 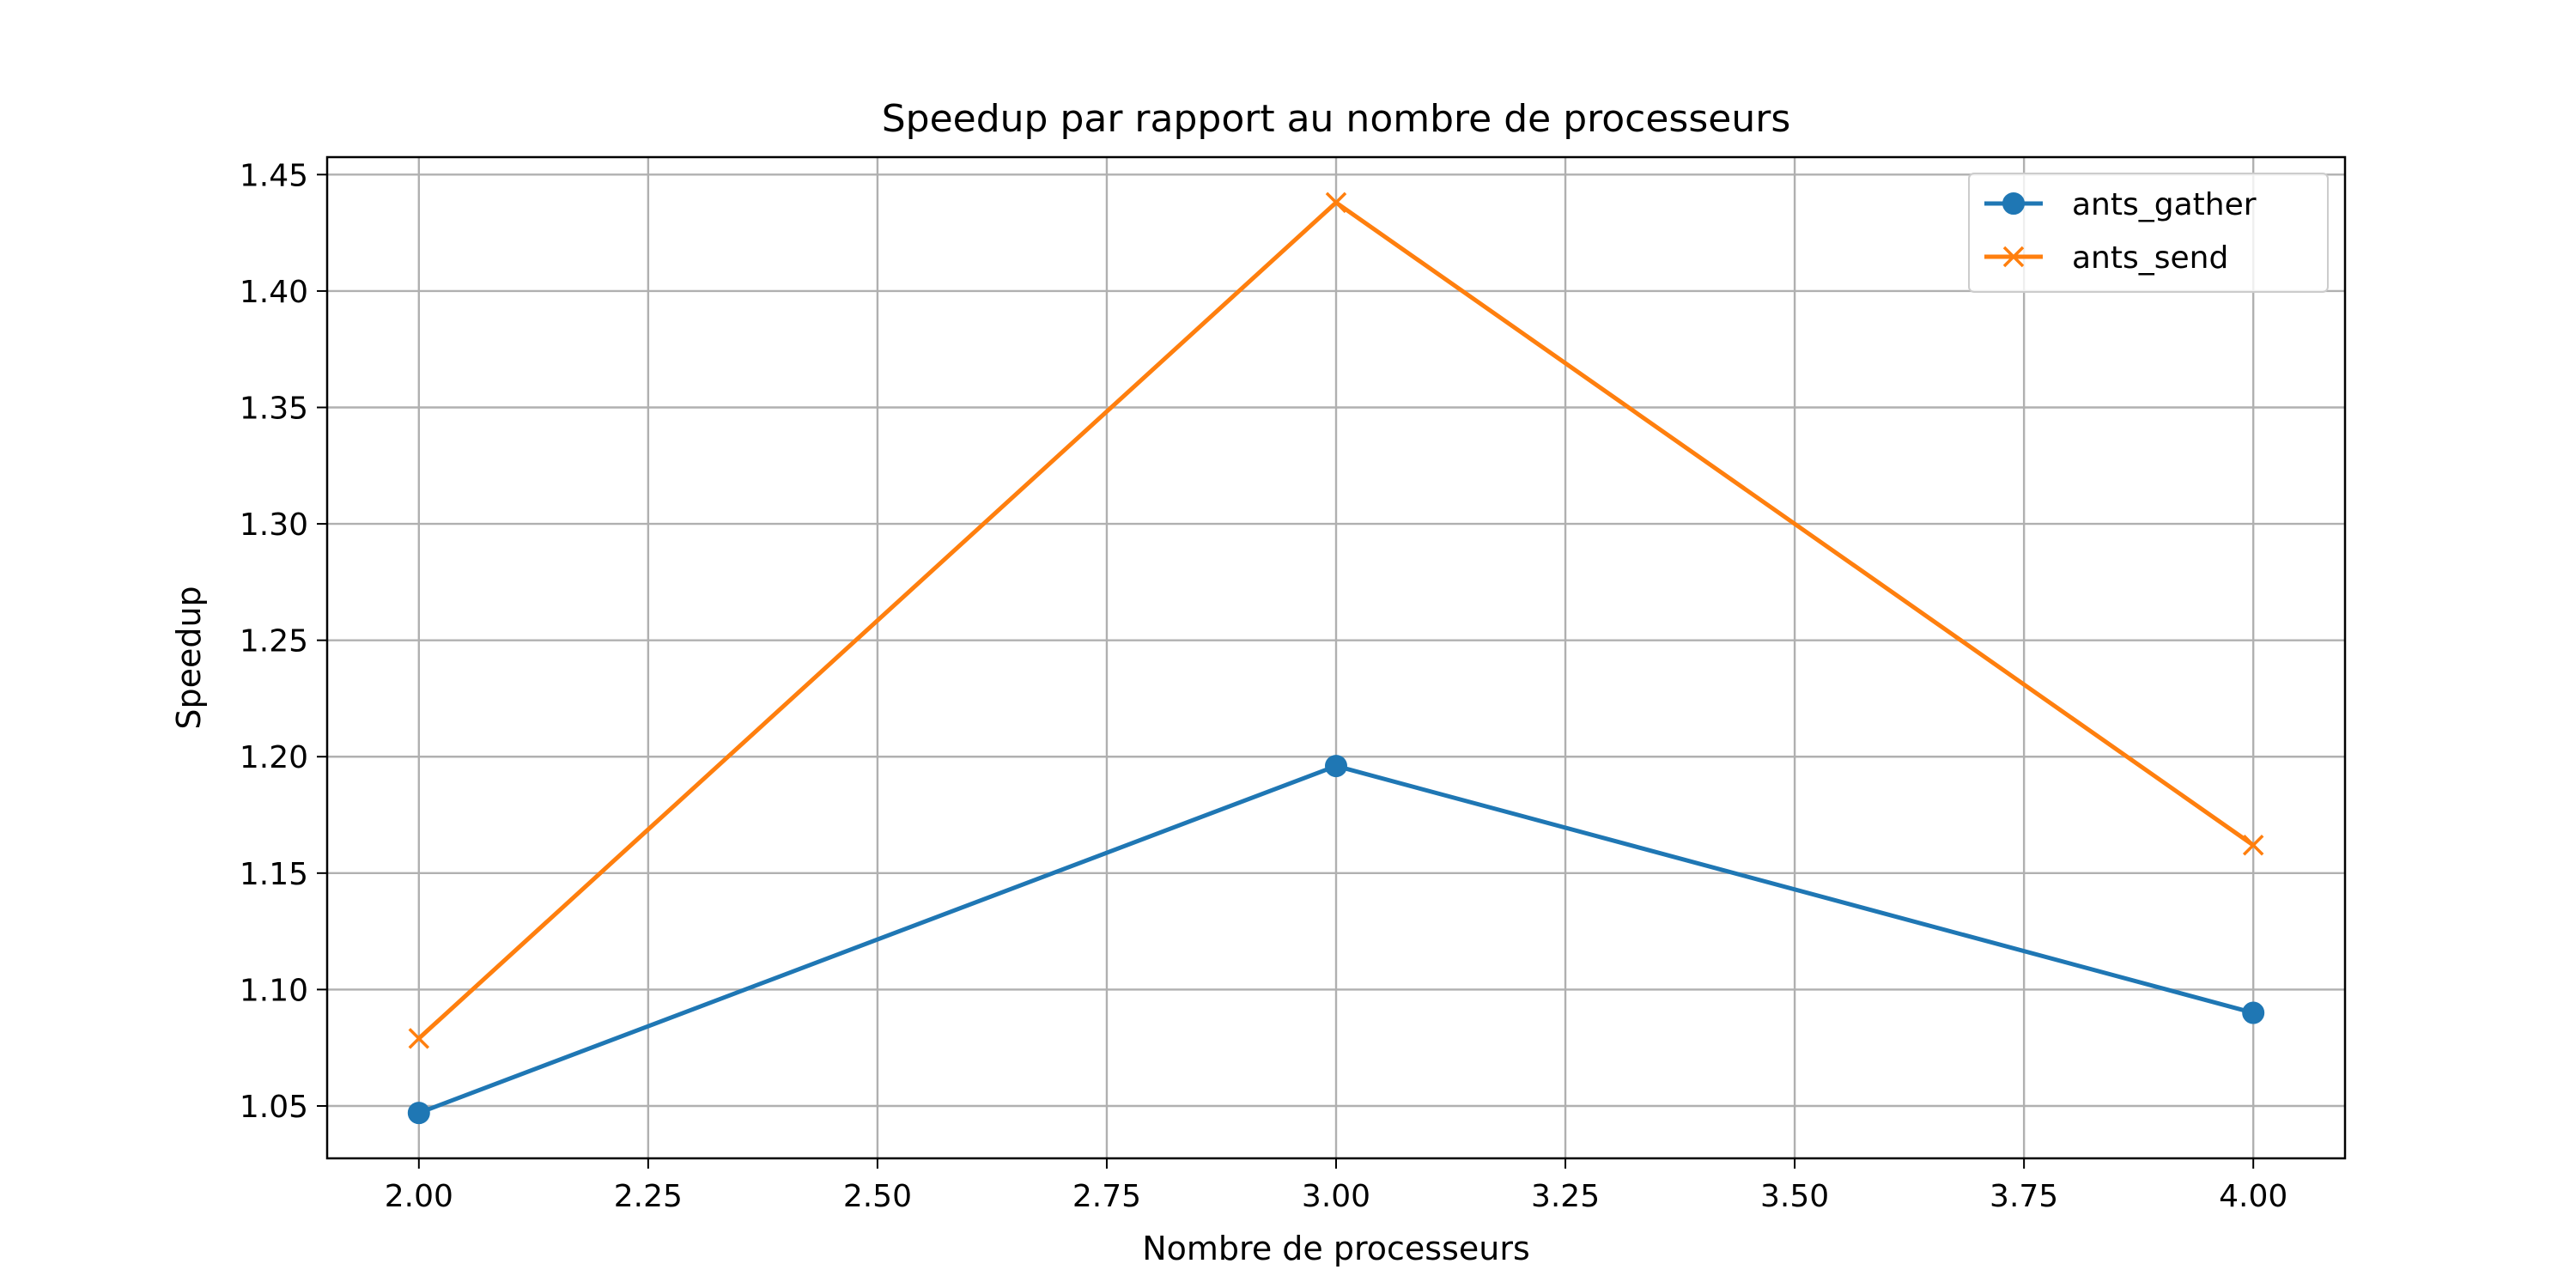 What do you see at coordinates (274, 991) in the screenshot?
I see `y-tick-label: 1.10` at bounding box center [274, 991].